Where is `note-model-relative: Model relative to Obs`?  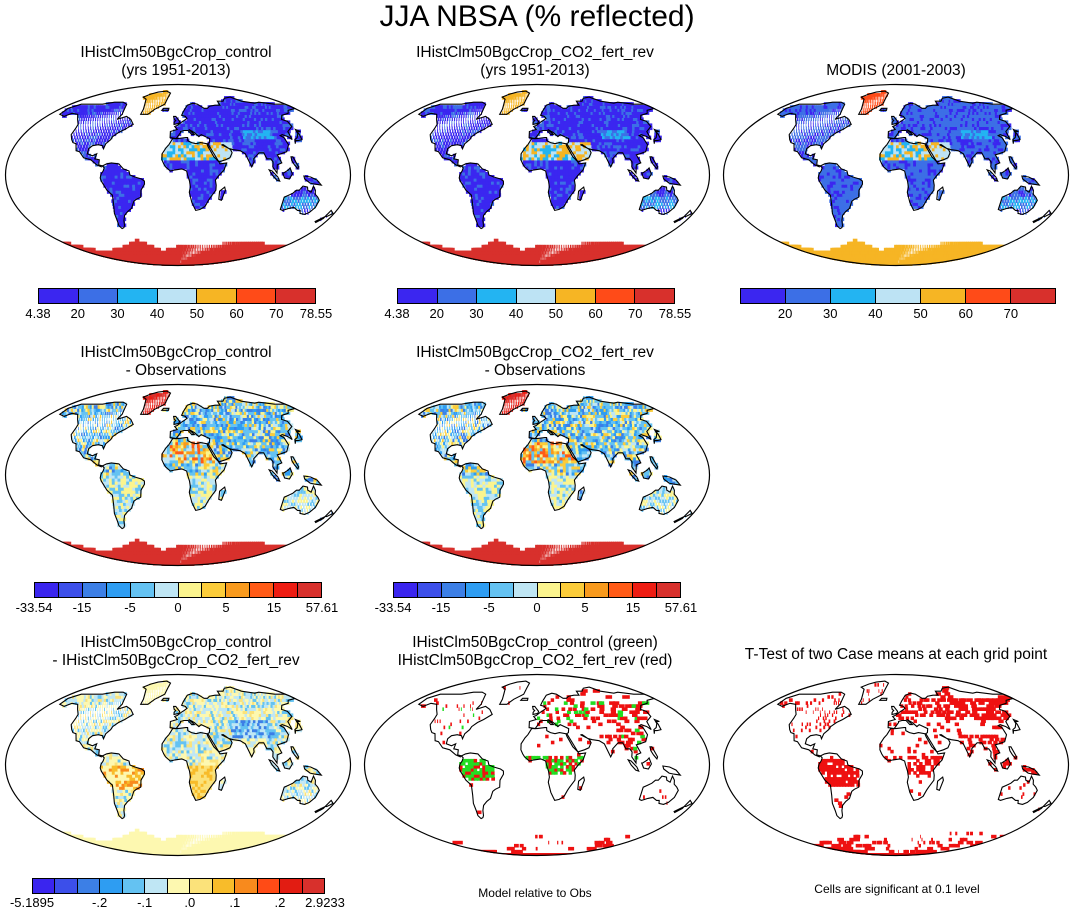 note-model-relative: Model relative to Obs is located at coordinates (535, 893).